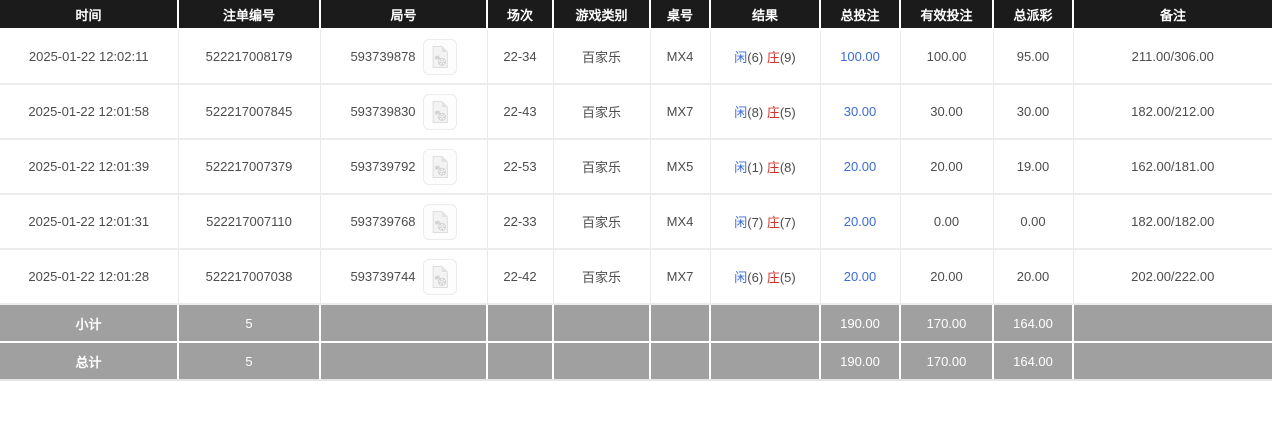 Image resolution: width=1272 pixels, height=444 pixels. What do you see at coordinates (520, 222) in the screenshot?
I see `cell-session: 22-33` at bounding box center [520, 222].